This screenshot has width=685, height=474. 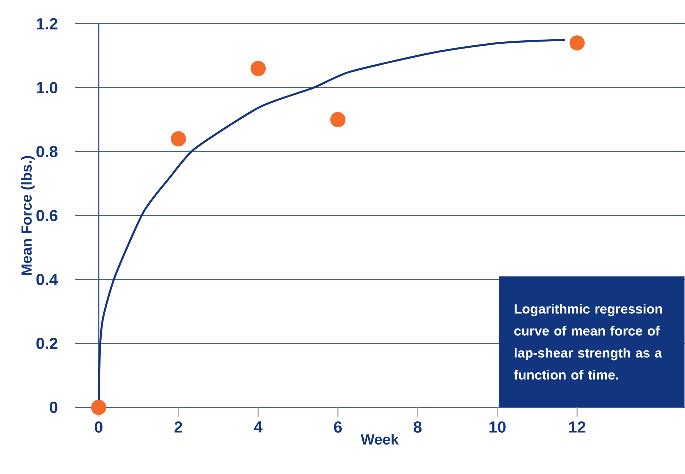 What do you see at coordinates (178, 427) in the screenshot?
I see `x-tick-label: 2` at bounding box center [178, 427].